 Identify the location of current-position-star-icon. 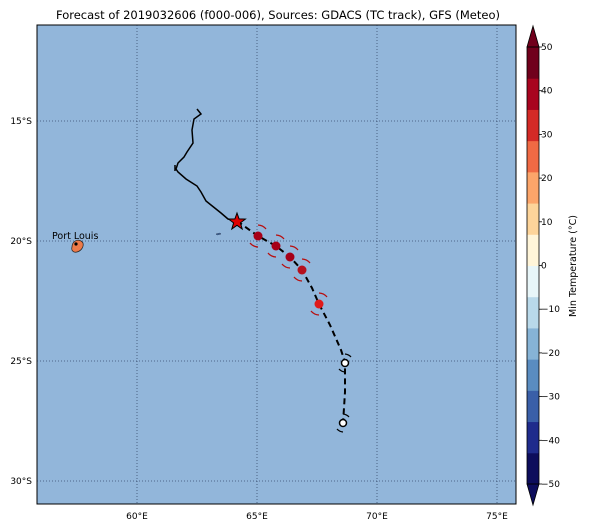
(237, 221).